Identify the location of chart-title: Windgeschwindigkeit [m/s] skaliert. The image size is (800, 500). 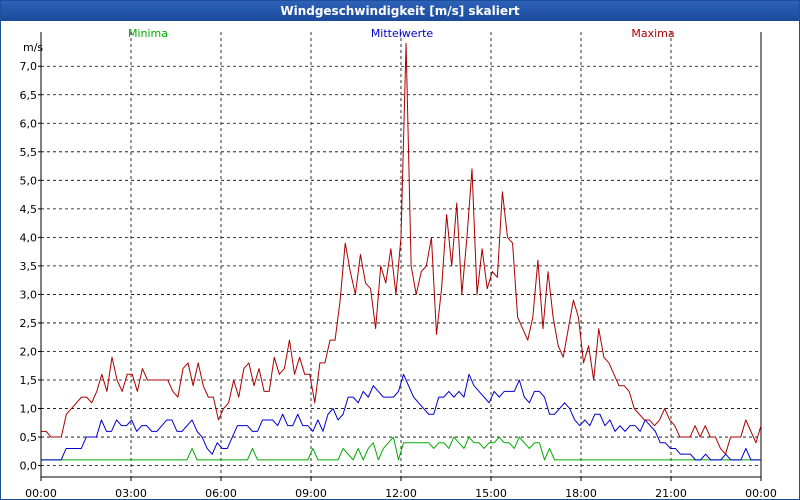
(400, 11).